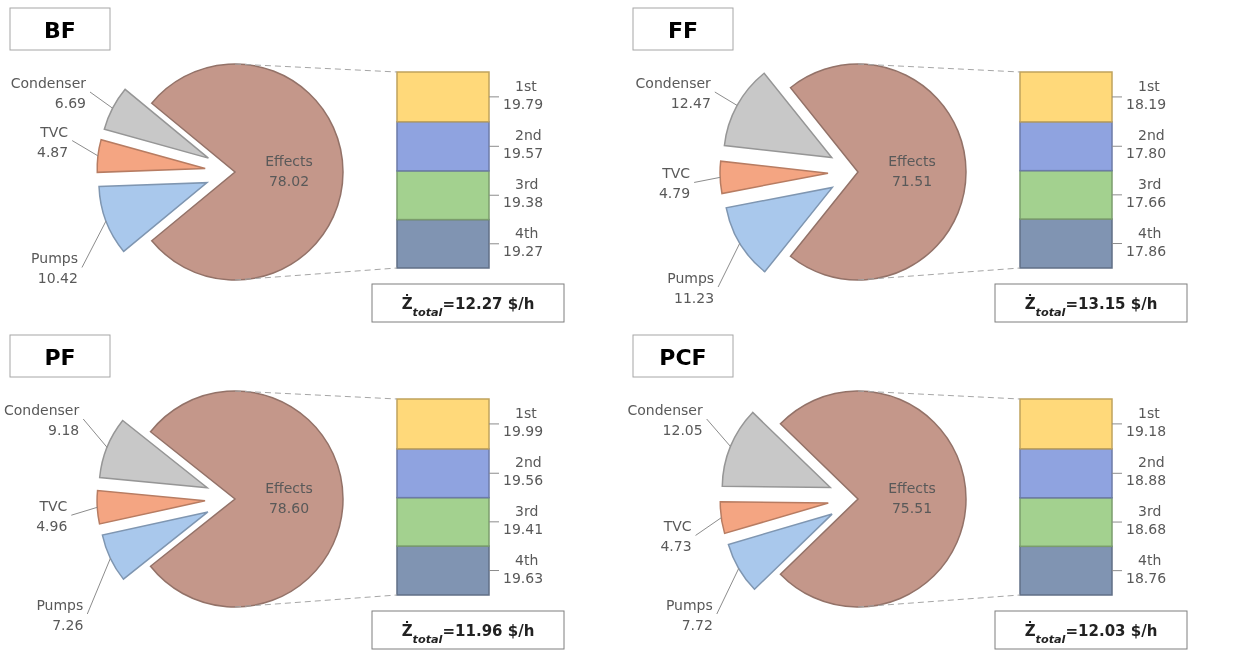 This screenshot has height=655, width=1247. What do you see at coordinates (289, 508) in the screenshot?
I see `data-label: 78.60` at bounding box center [289, 508].